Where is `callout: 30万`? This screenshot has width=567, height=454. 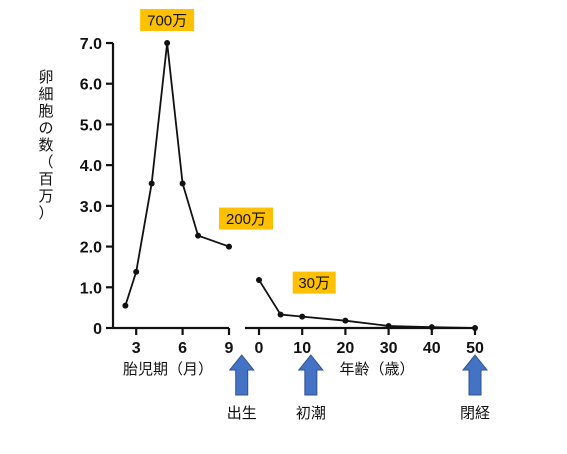
callout: 30万 is located at coordinates (314, 282).